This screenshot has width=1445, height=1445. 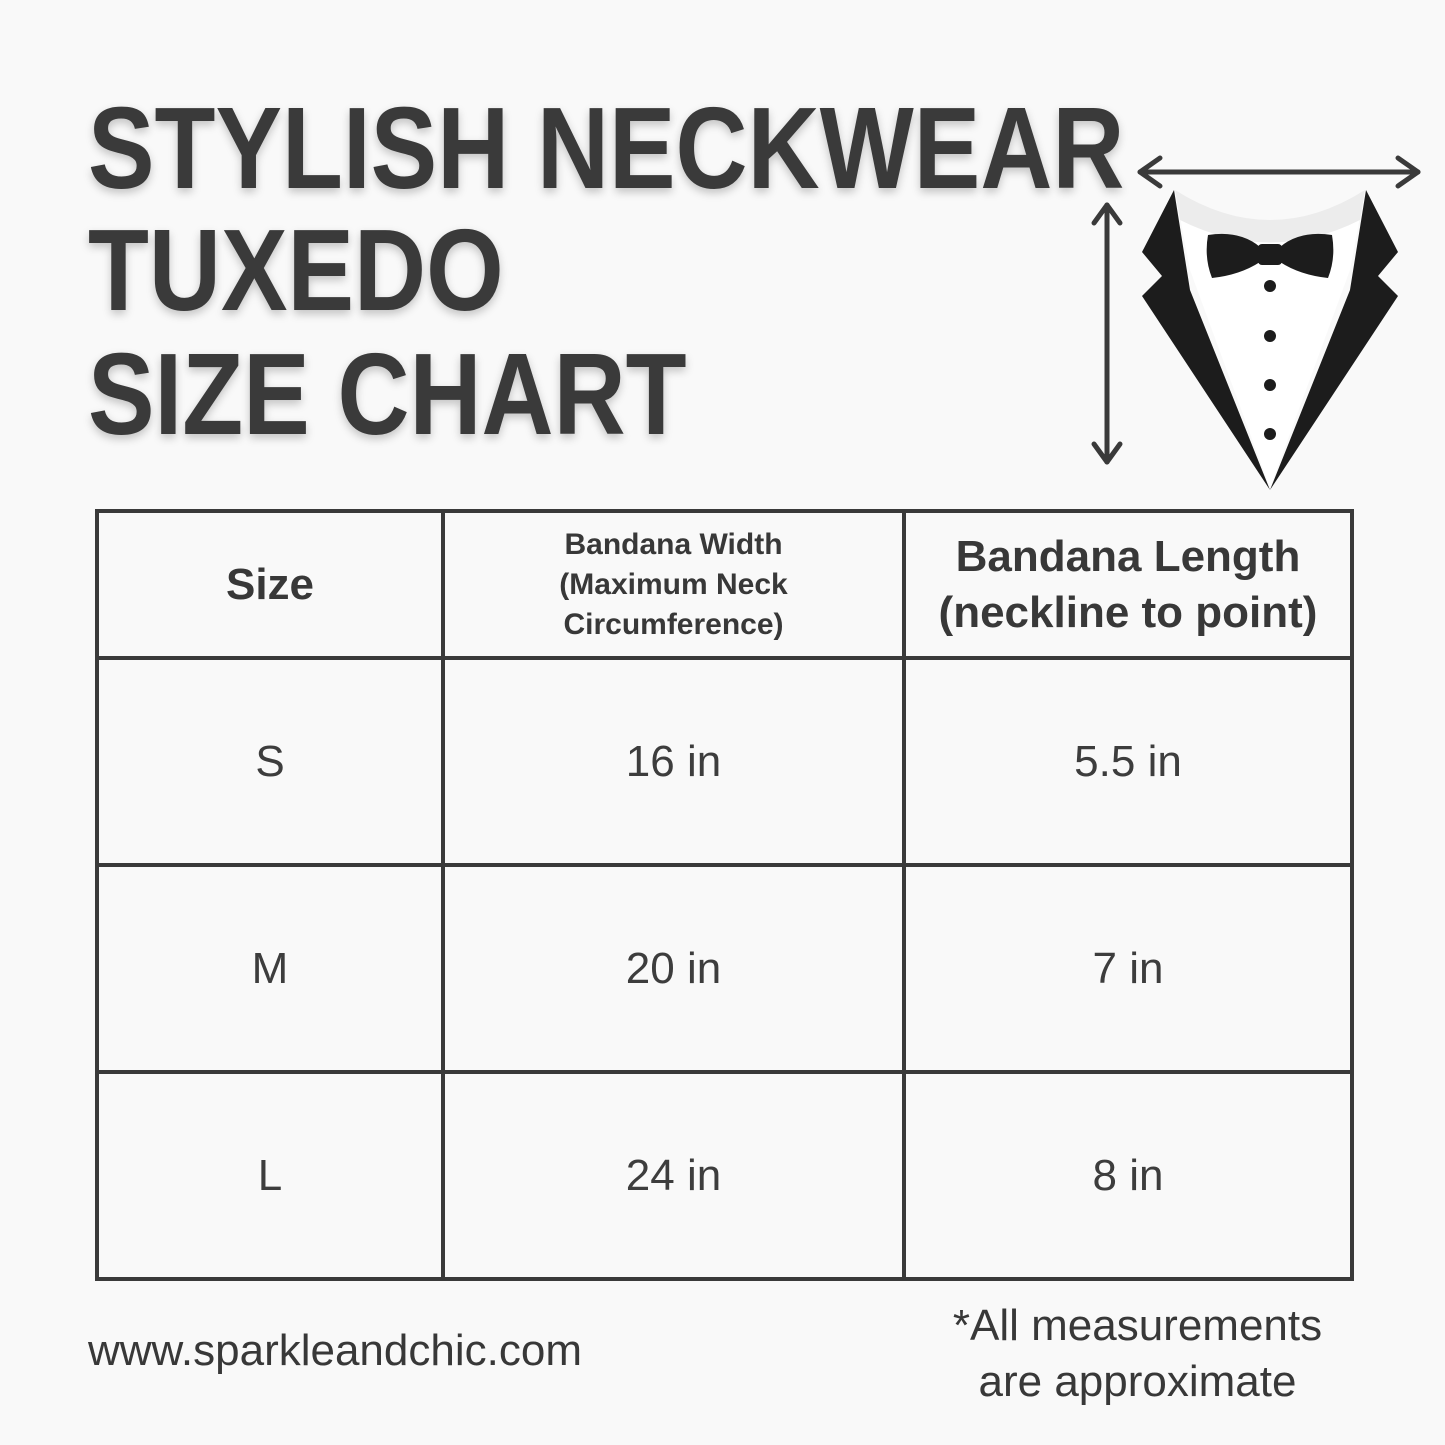 What do you see at coordinates (673, 1175) in the screenshot?
I see `cell-width: 24 in` at bounding box center [673, 1175].